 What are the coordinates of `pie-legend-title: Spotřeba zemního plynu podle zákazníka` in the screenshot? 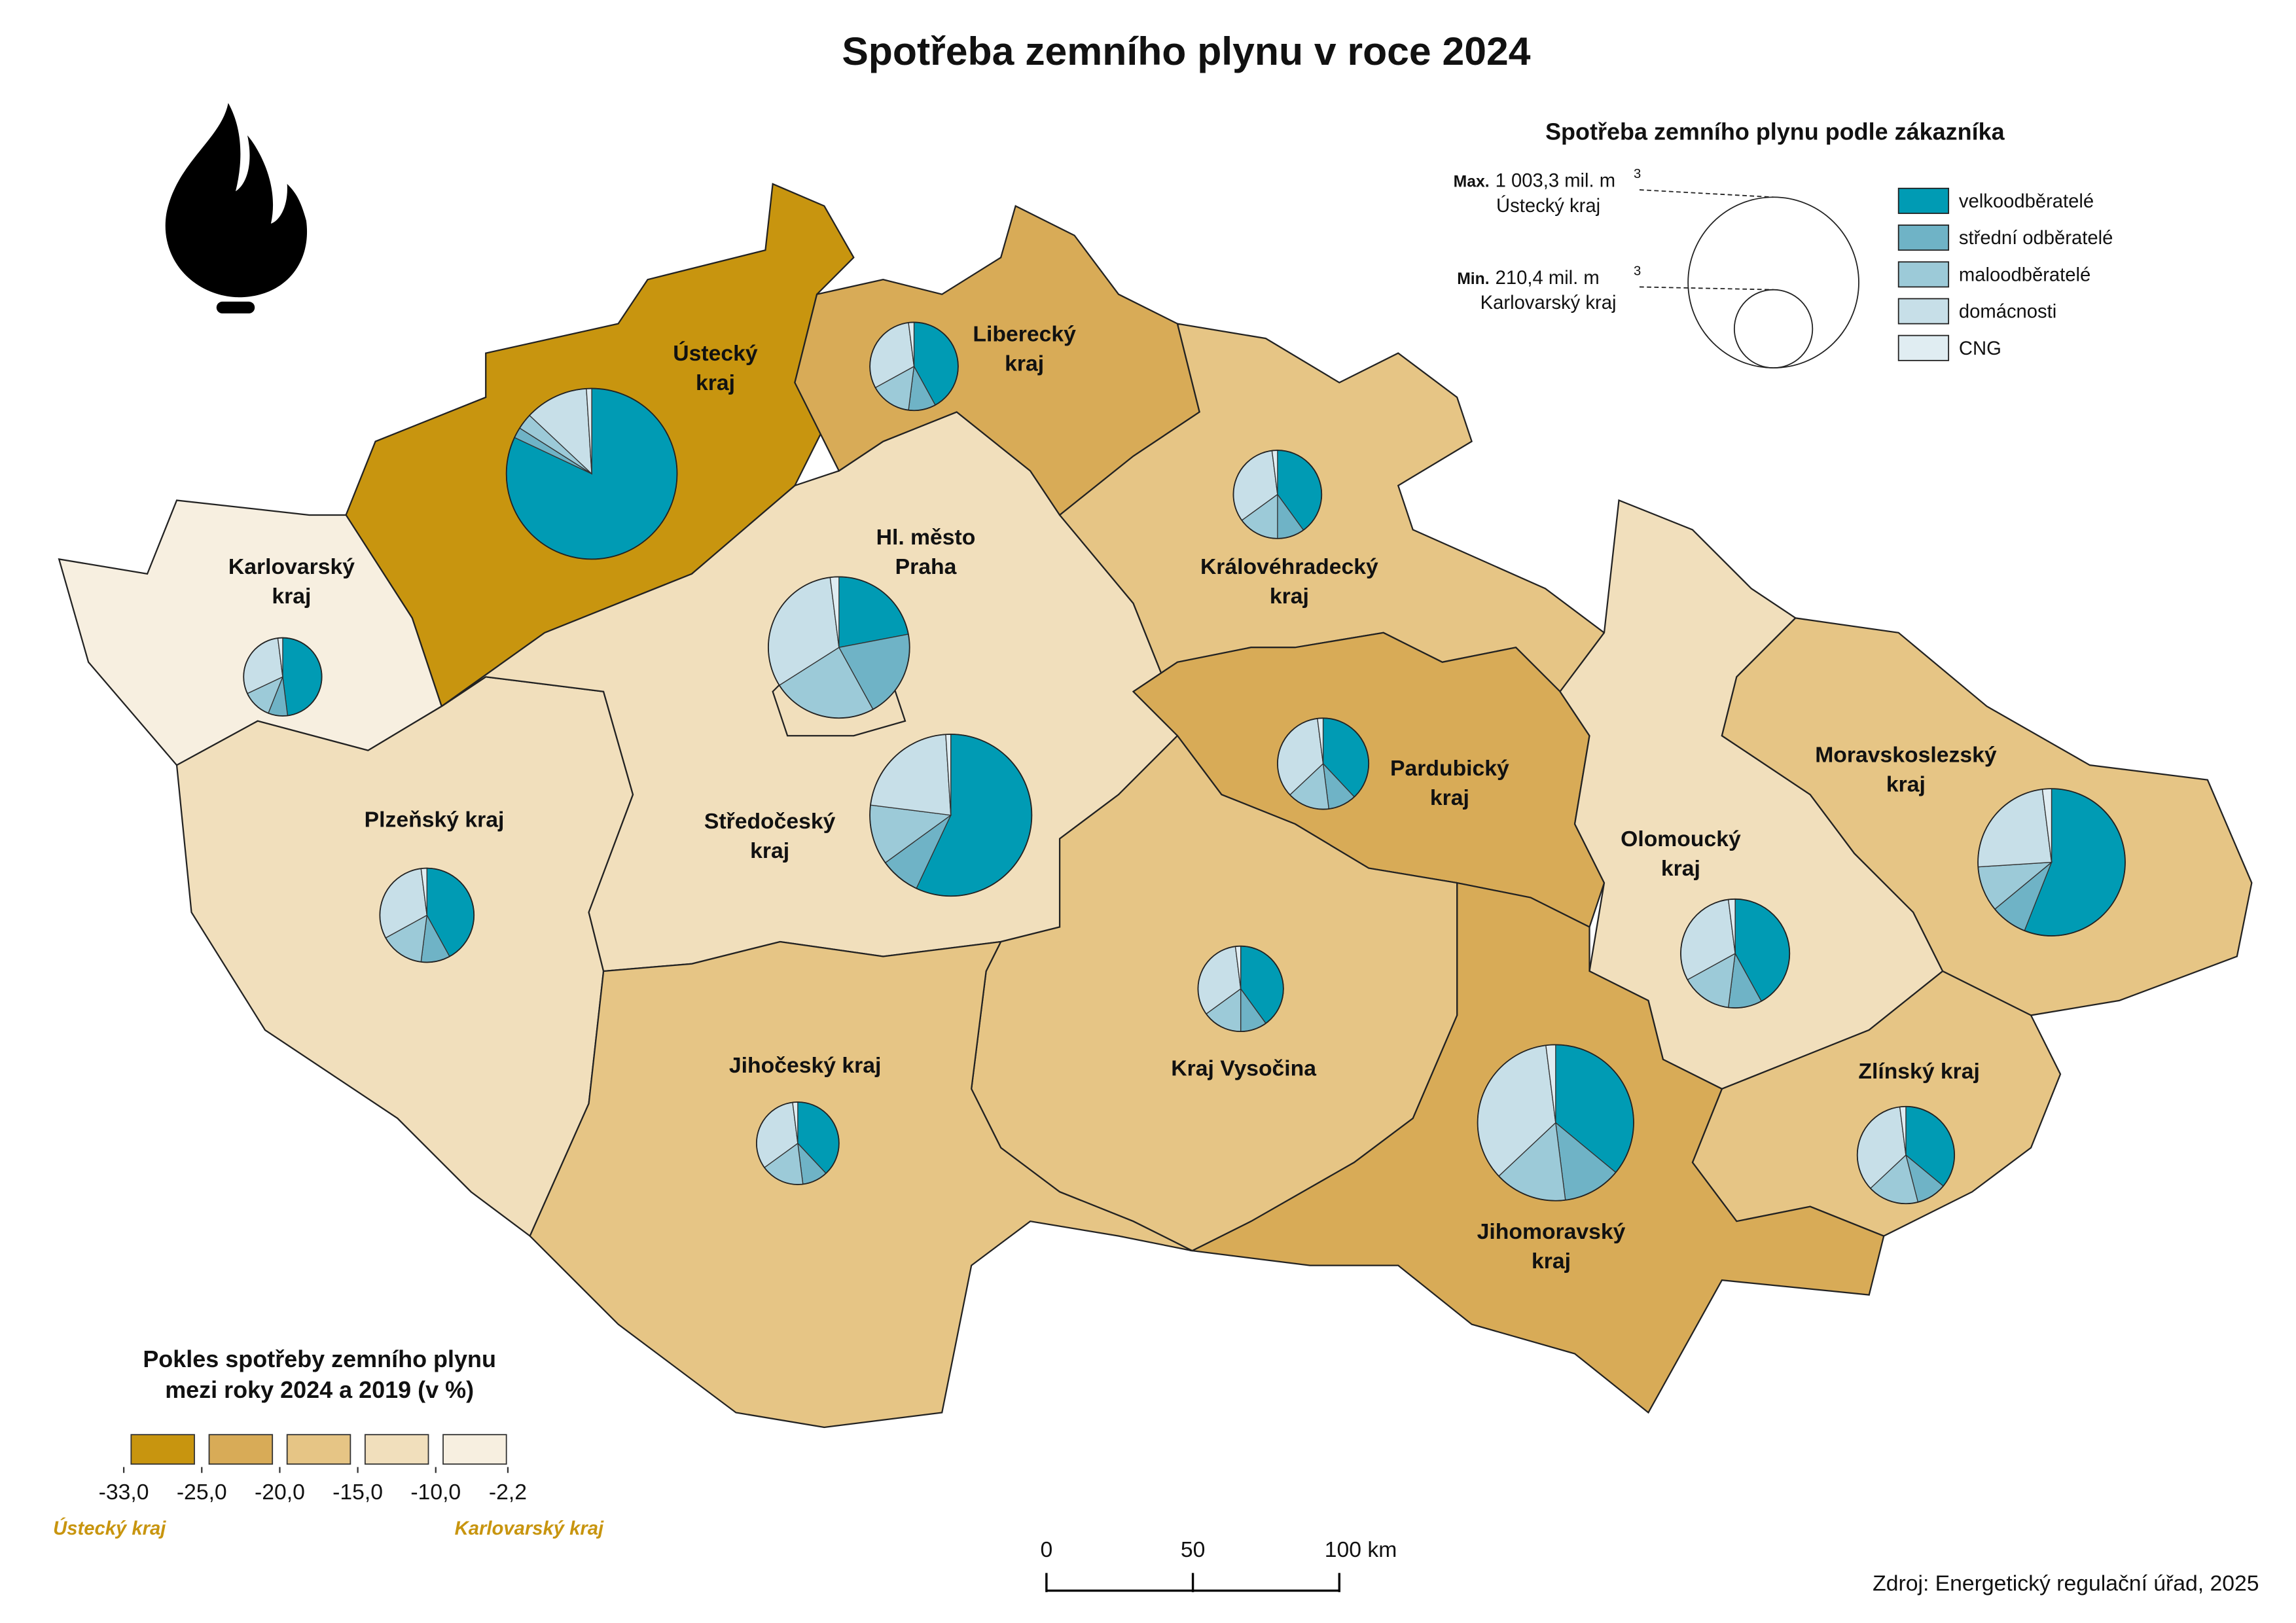 It's located at (1775, 131).